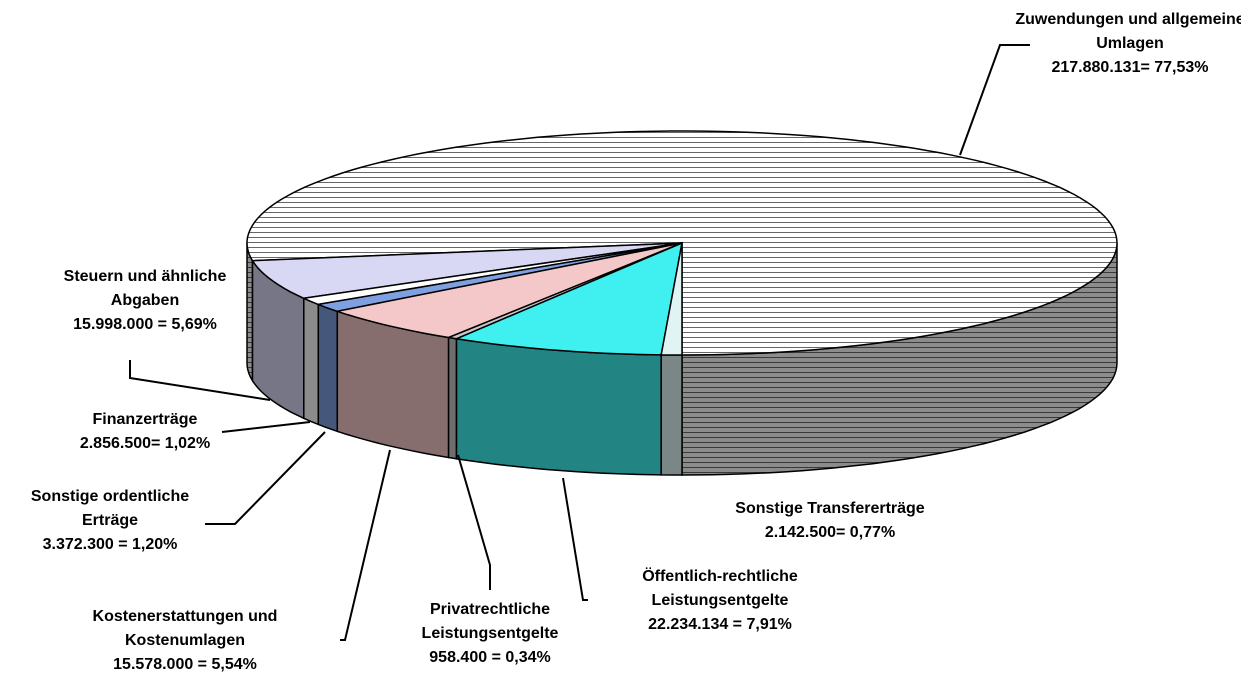  I want to click on category-label: Sonstige ordentliche Erträge, so click(110, 508).